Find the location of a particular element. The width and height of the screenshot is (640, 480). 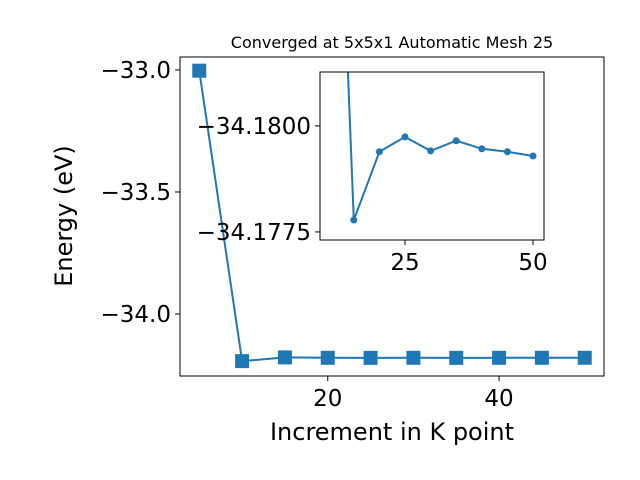

x-tick-label: 20 is located at coordinates (327, 399).